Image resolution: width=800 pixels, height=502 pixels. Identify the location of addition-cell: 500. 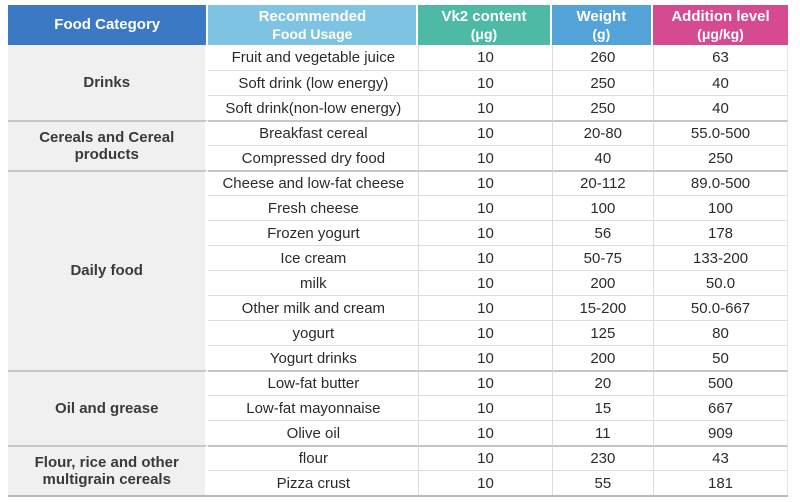
(720, 382).